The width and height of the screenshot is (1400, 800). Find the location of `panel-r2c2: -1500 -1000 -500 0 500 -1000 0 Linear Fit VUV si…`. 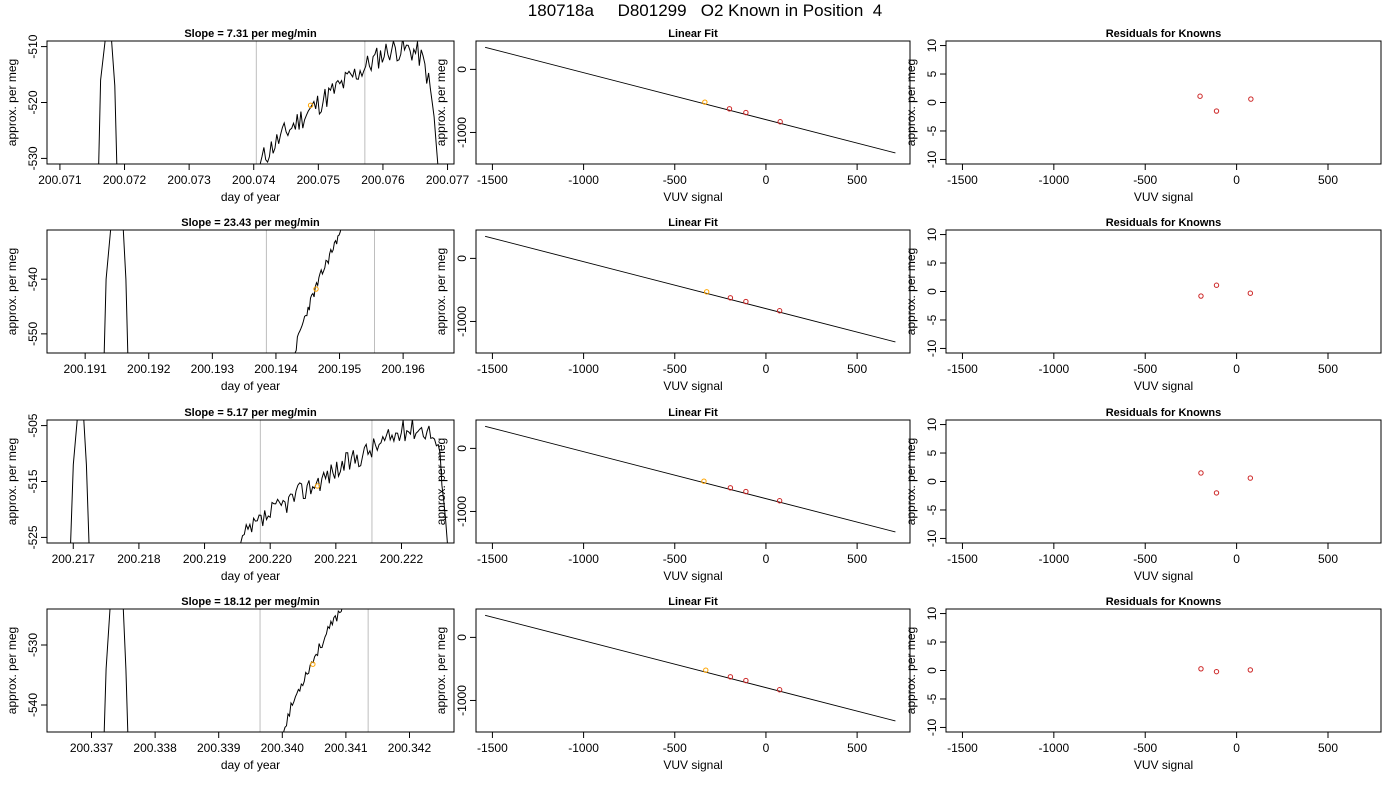

panel-r2c2: -1500 -1000 -500 0 500 -1000 0 Linear Fit VUV si… is located at coordinates (672, 305).